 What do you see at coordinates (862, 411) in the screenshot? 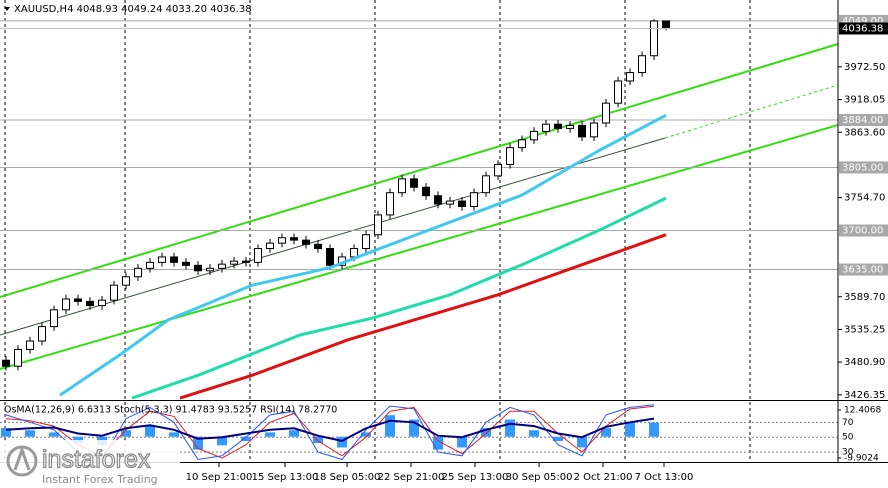
I see `y2-tick-label: 12.4068` at bounding box center [862, 411].